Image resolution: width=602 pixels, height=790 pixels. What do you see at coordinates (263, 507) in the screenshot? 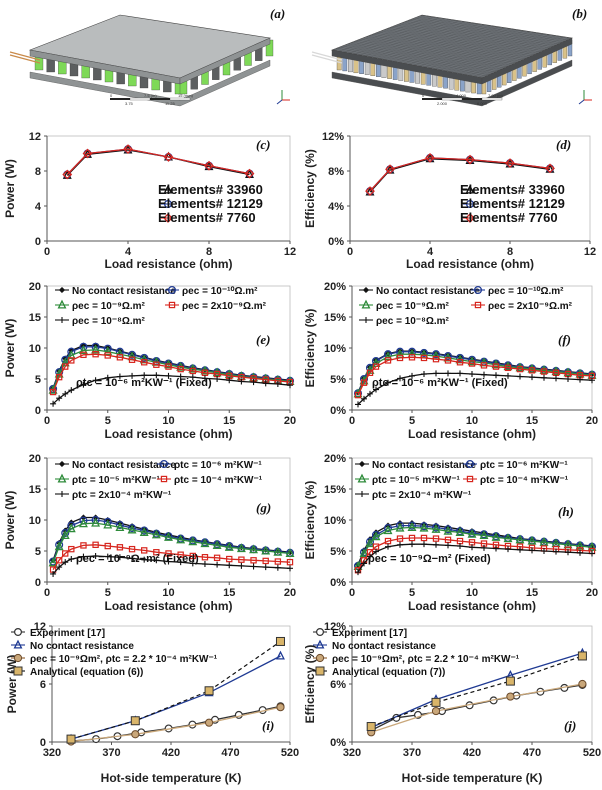
I see `panel-tag: (g)` at bounding box center [263, 507].